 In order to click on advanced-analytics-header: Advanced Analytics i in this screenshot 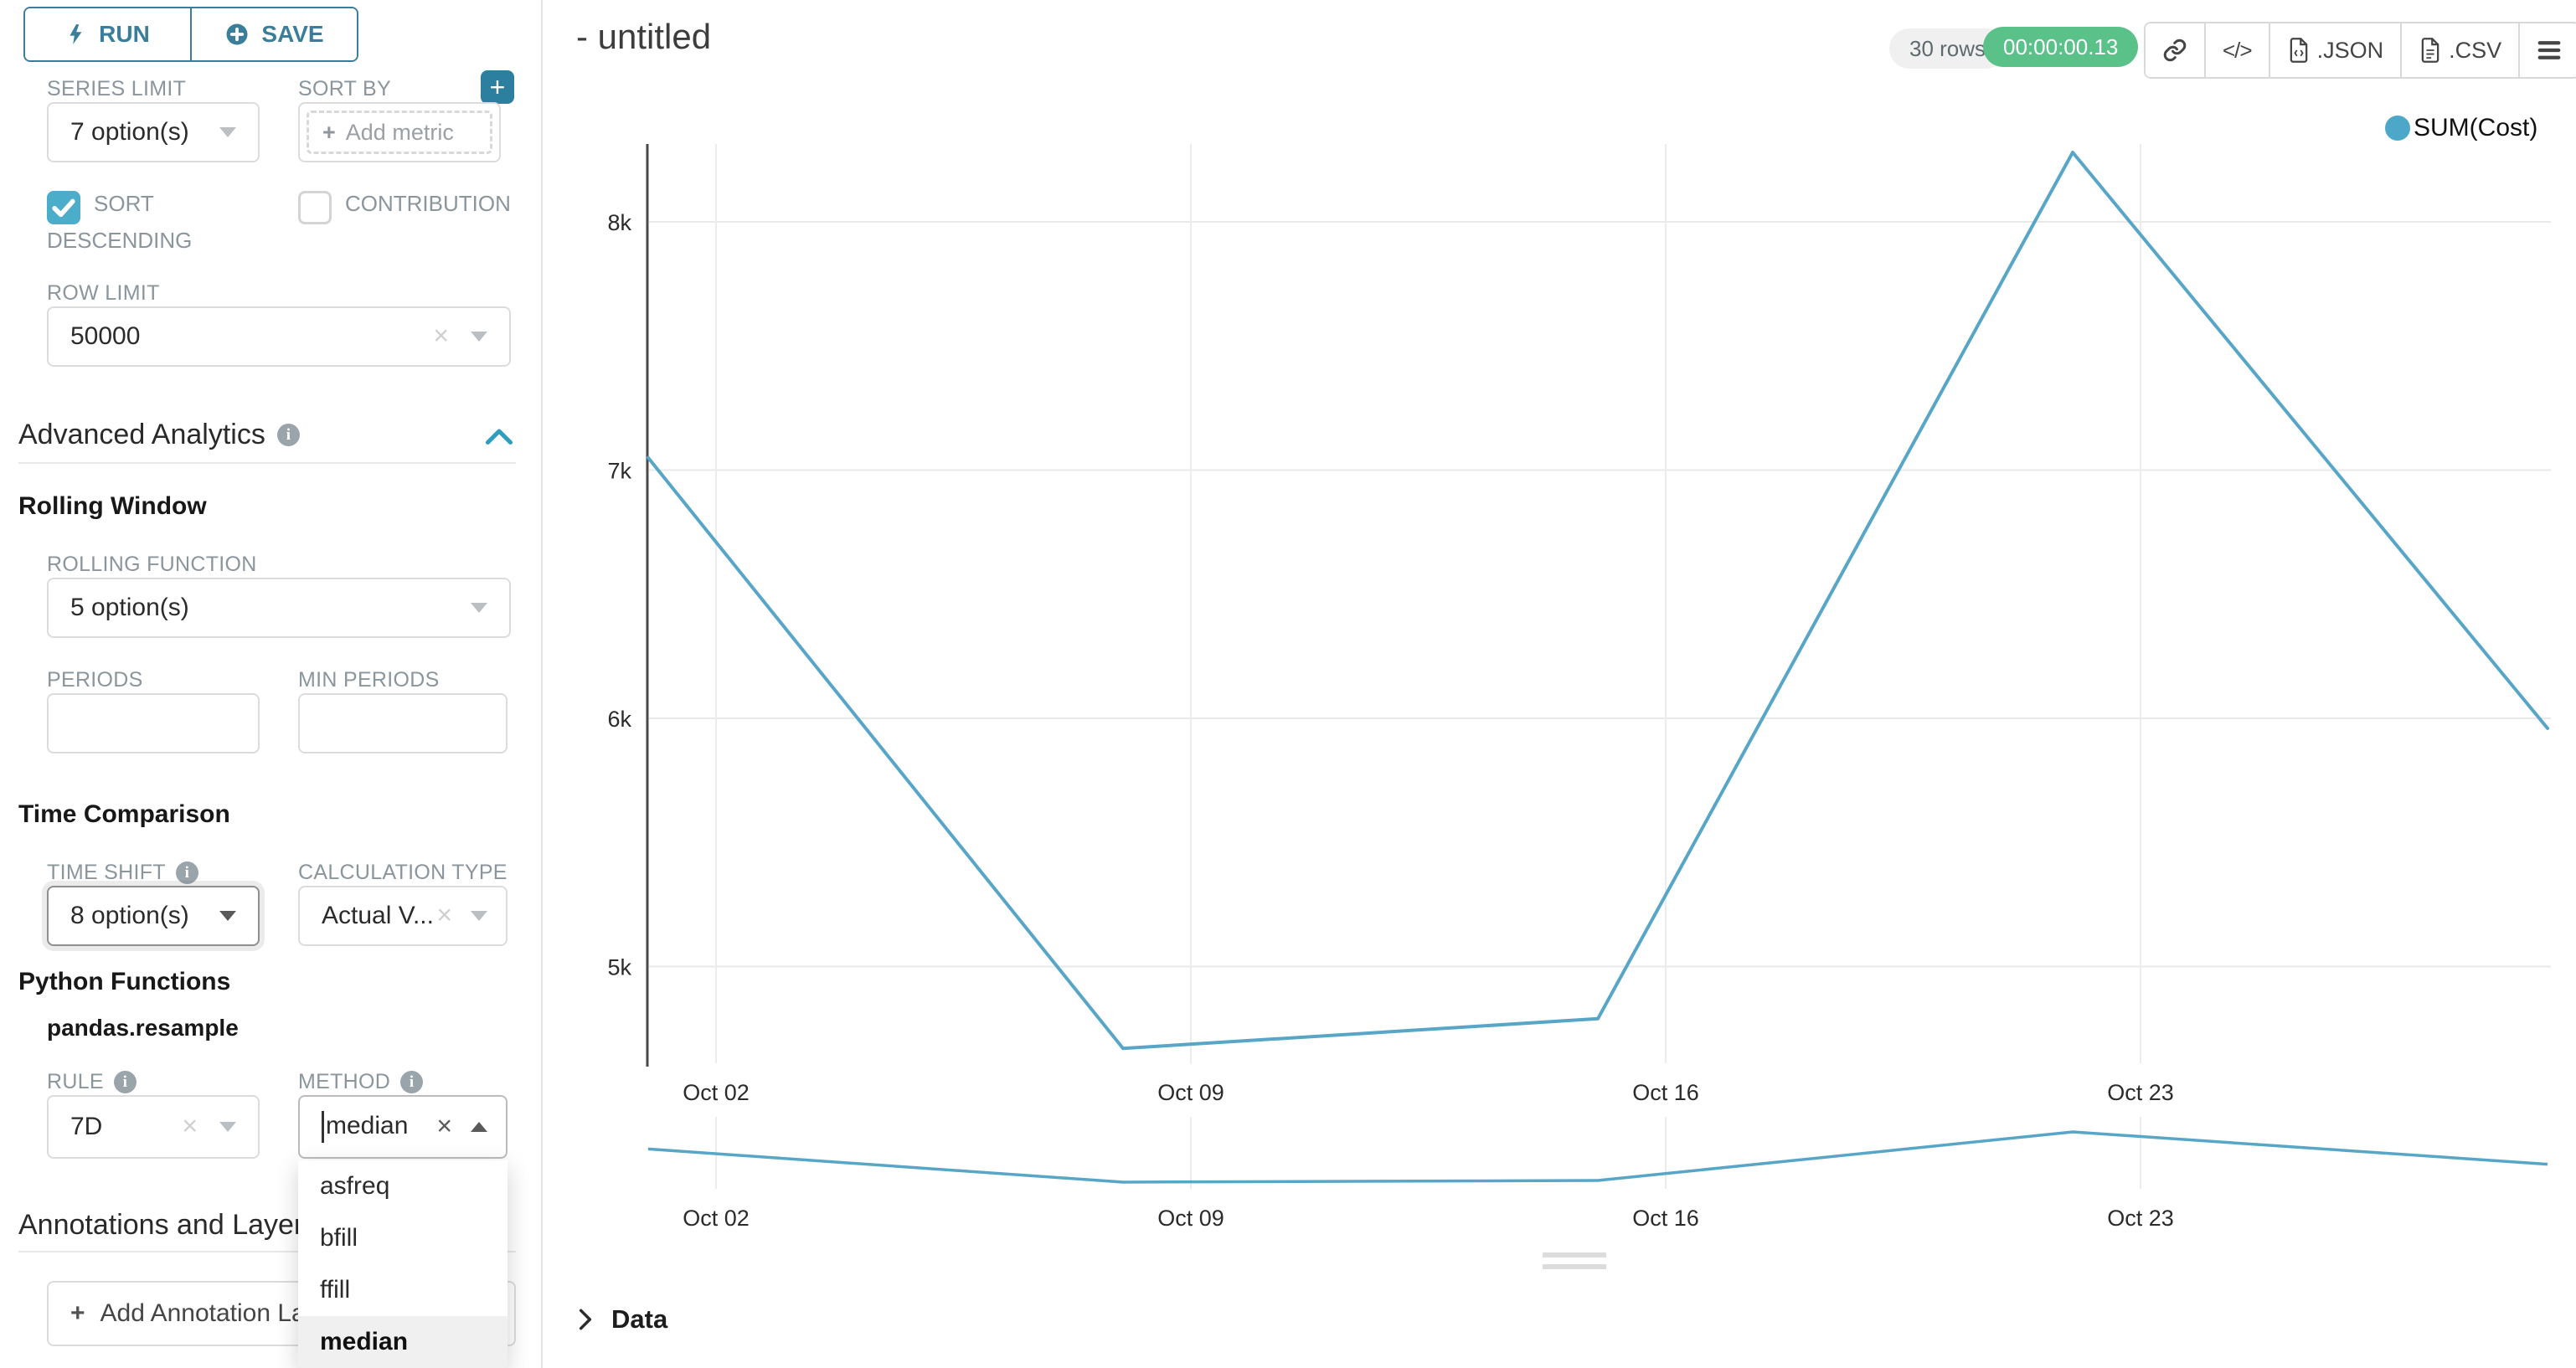, I will do `click(159, 435)`.